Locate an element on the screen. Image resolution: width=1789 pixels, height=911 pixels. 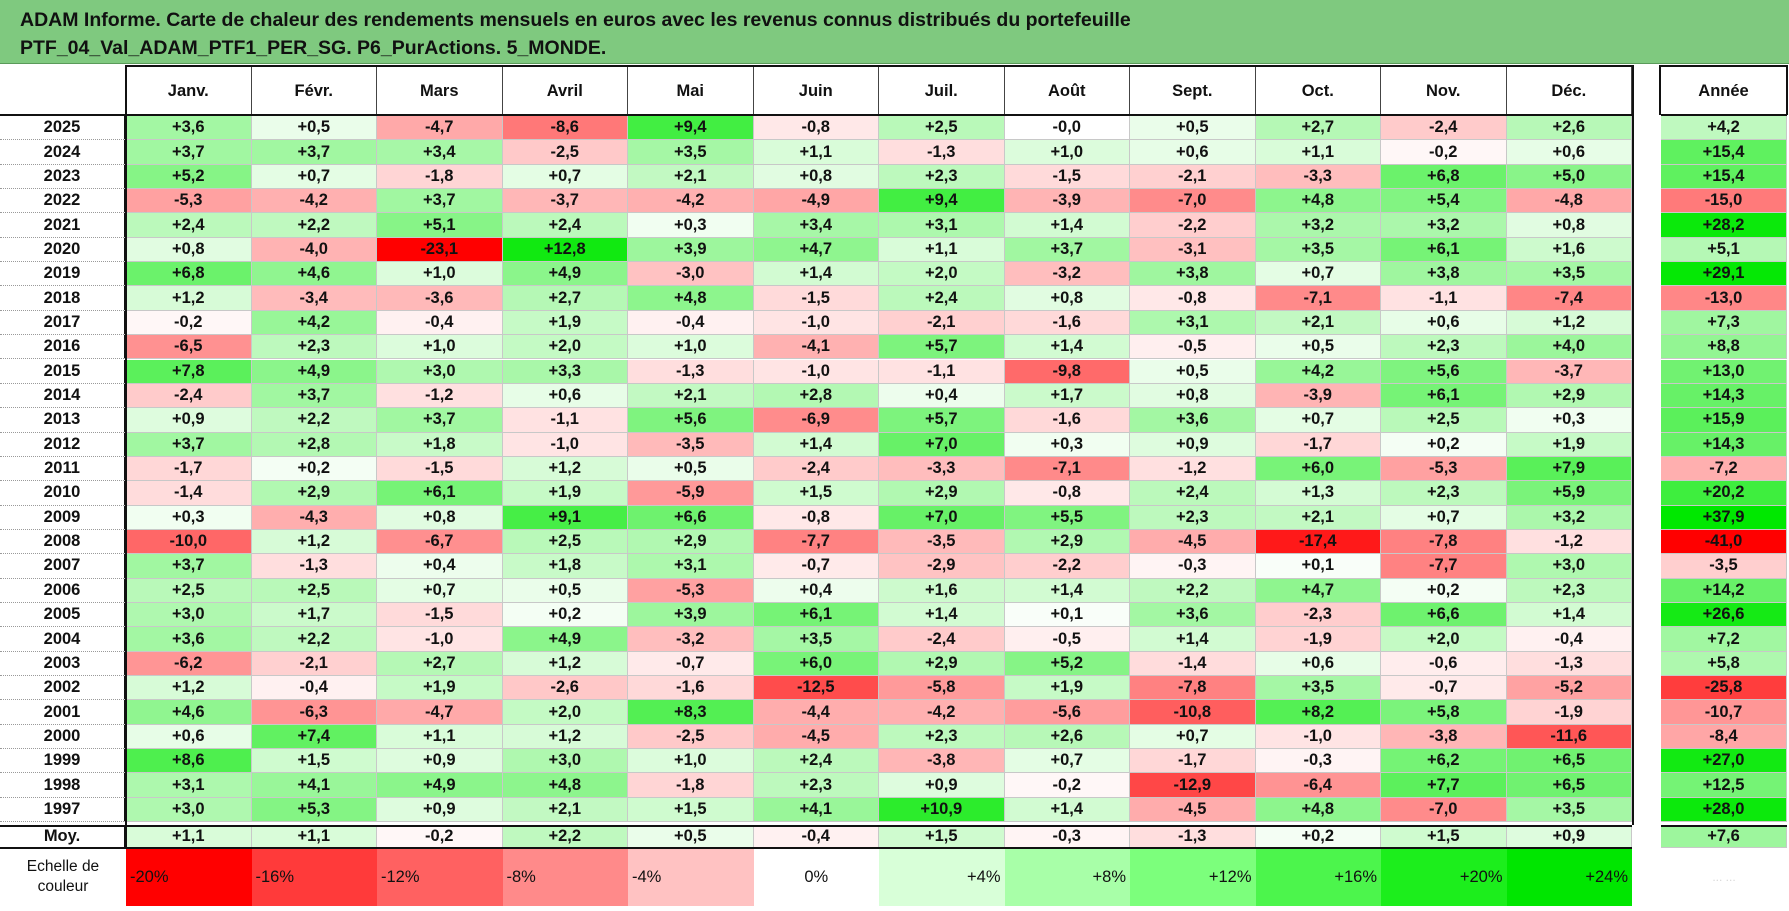
heatmap-cell: +2,5 is located at coordinates (942, 128).